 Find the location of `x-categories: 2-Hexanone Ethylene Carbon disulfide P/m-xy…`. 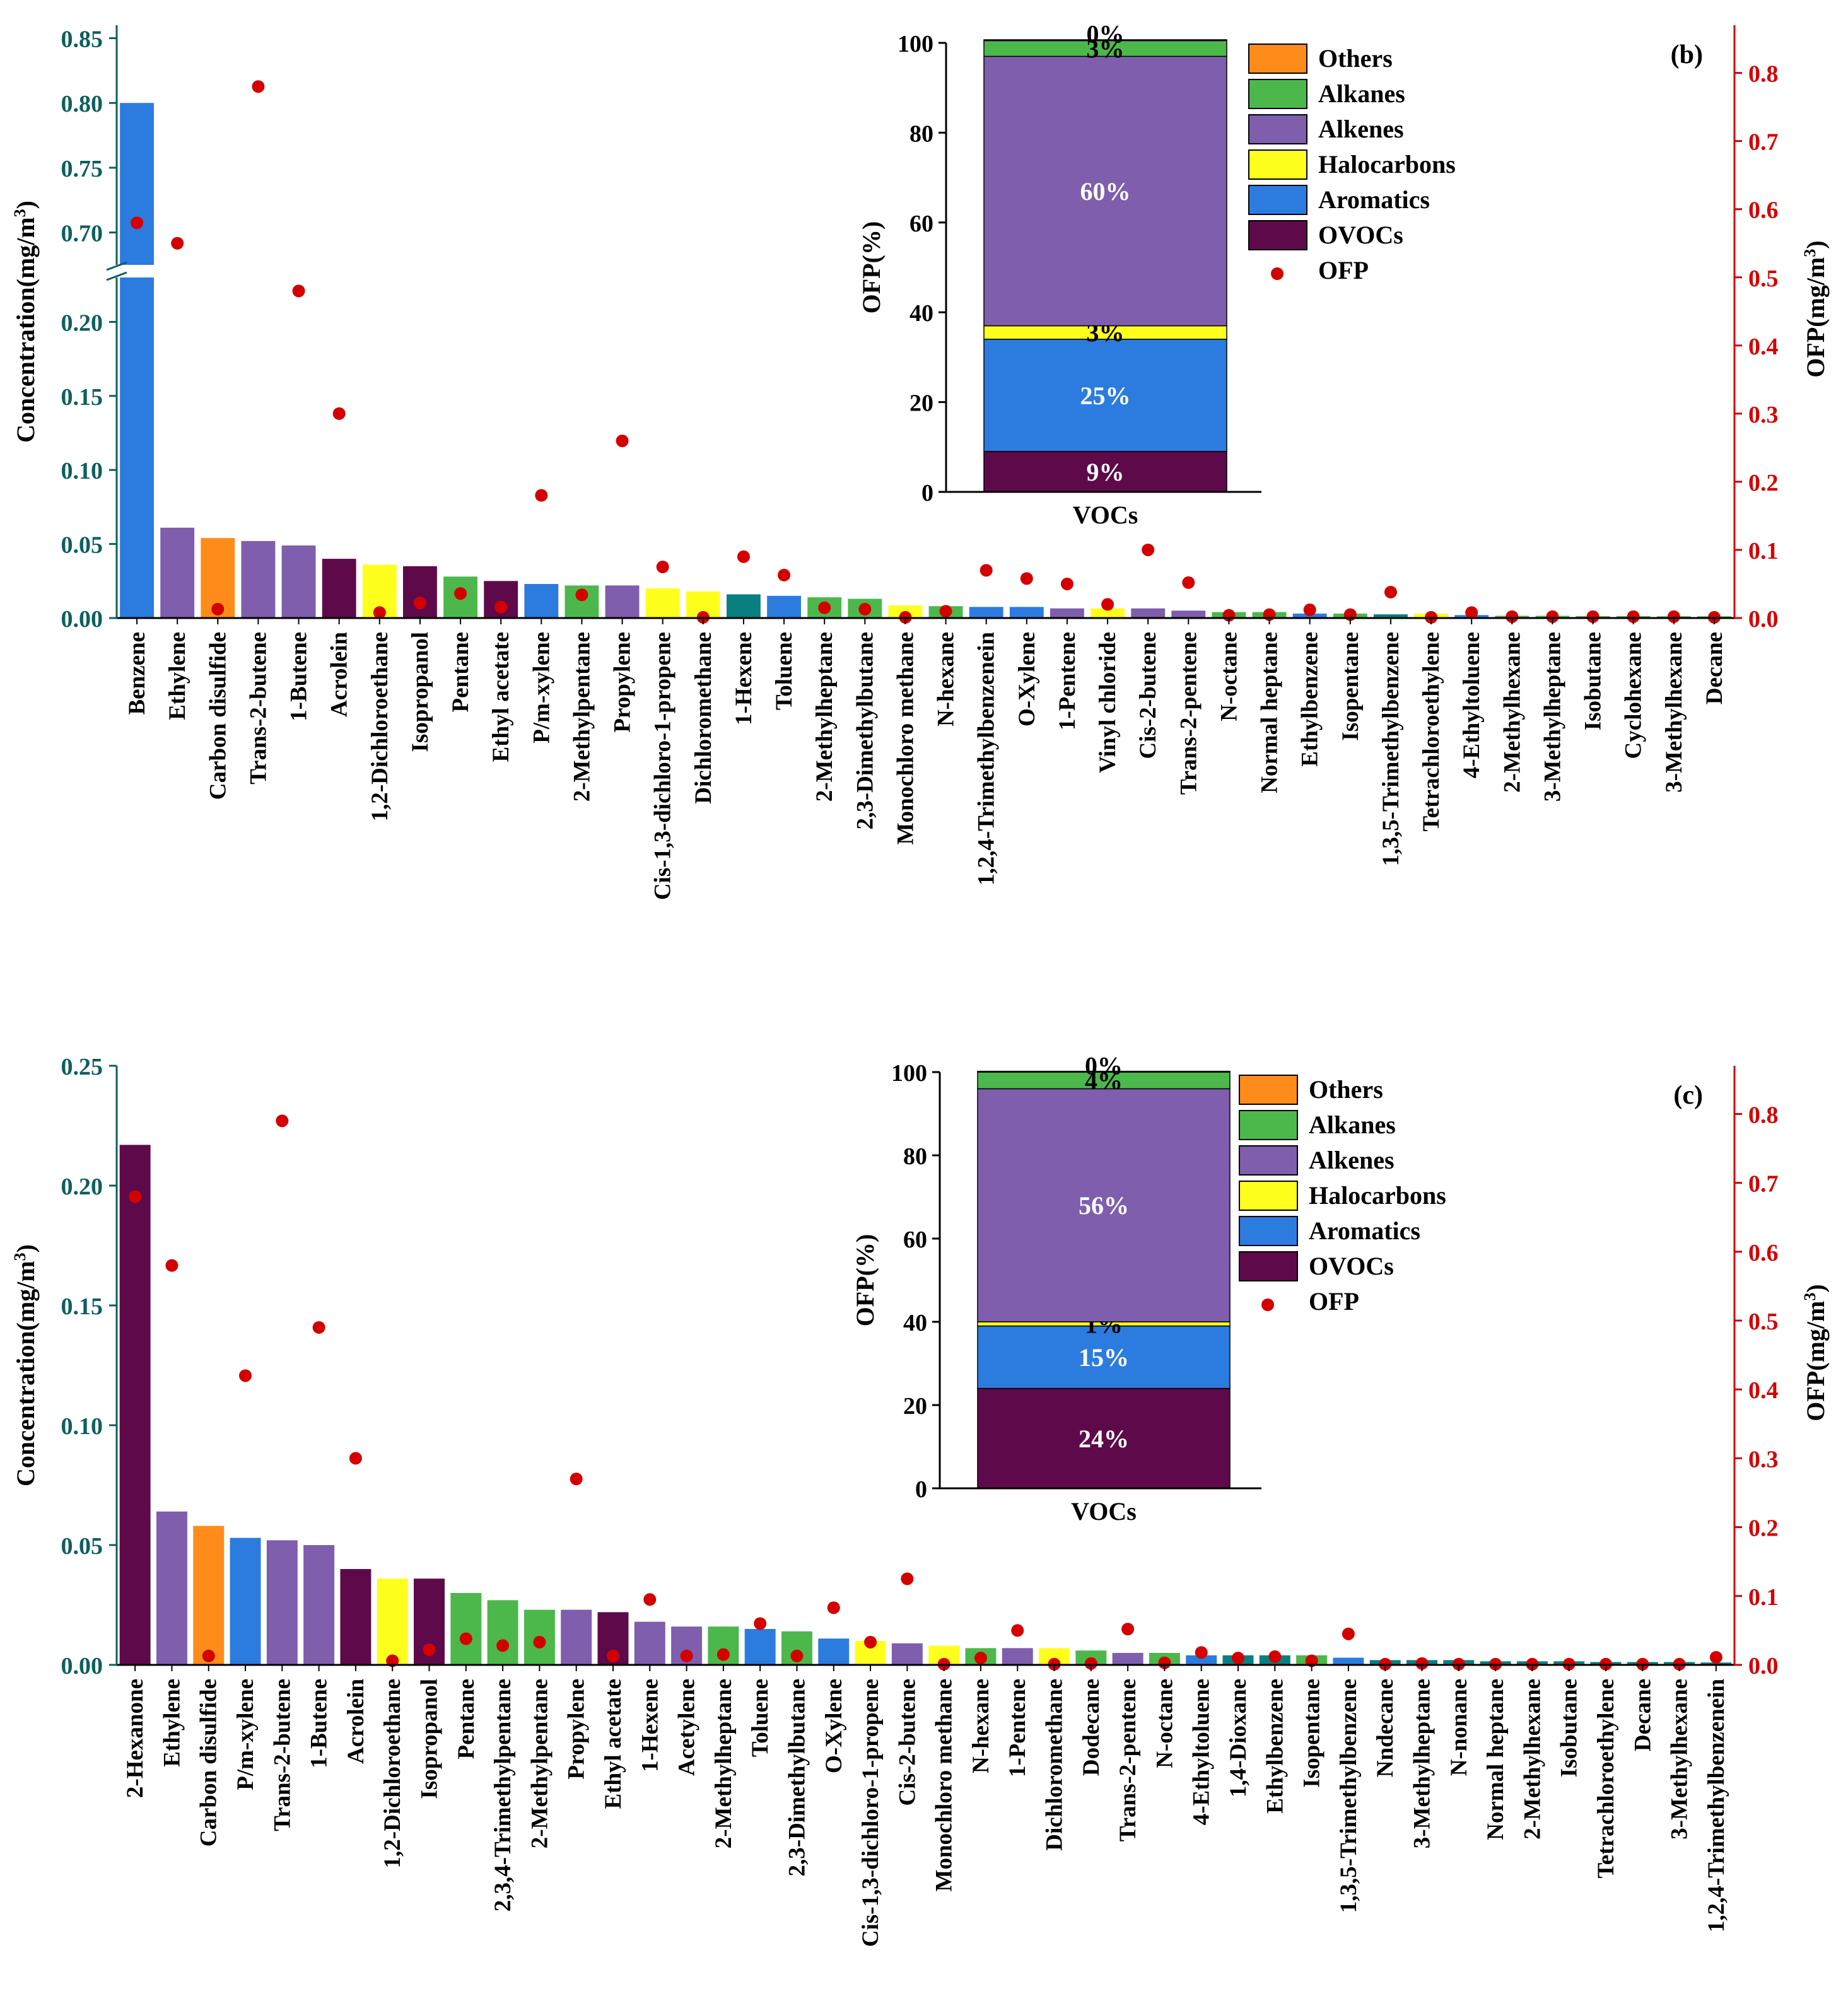

x-categories: 2-Hexanone Ethylene Carbon disulfide P/m-xy… is located at coordinates (925, 1806).